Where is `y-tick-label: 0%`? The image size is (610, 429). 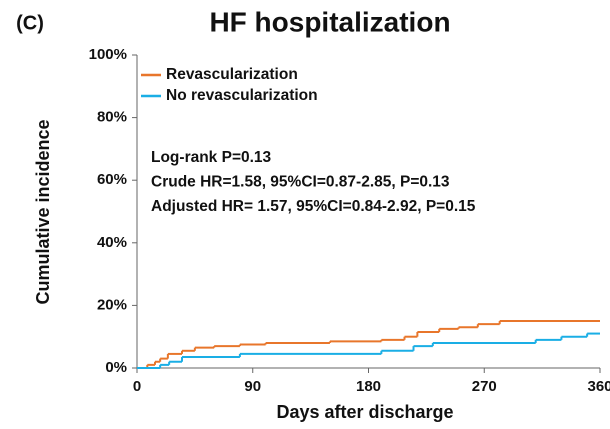 y-tick-label: 0% is located at coordinates (116, 367).